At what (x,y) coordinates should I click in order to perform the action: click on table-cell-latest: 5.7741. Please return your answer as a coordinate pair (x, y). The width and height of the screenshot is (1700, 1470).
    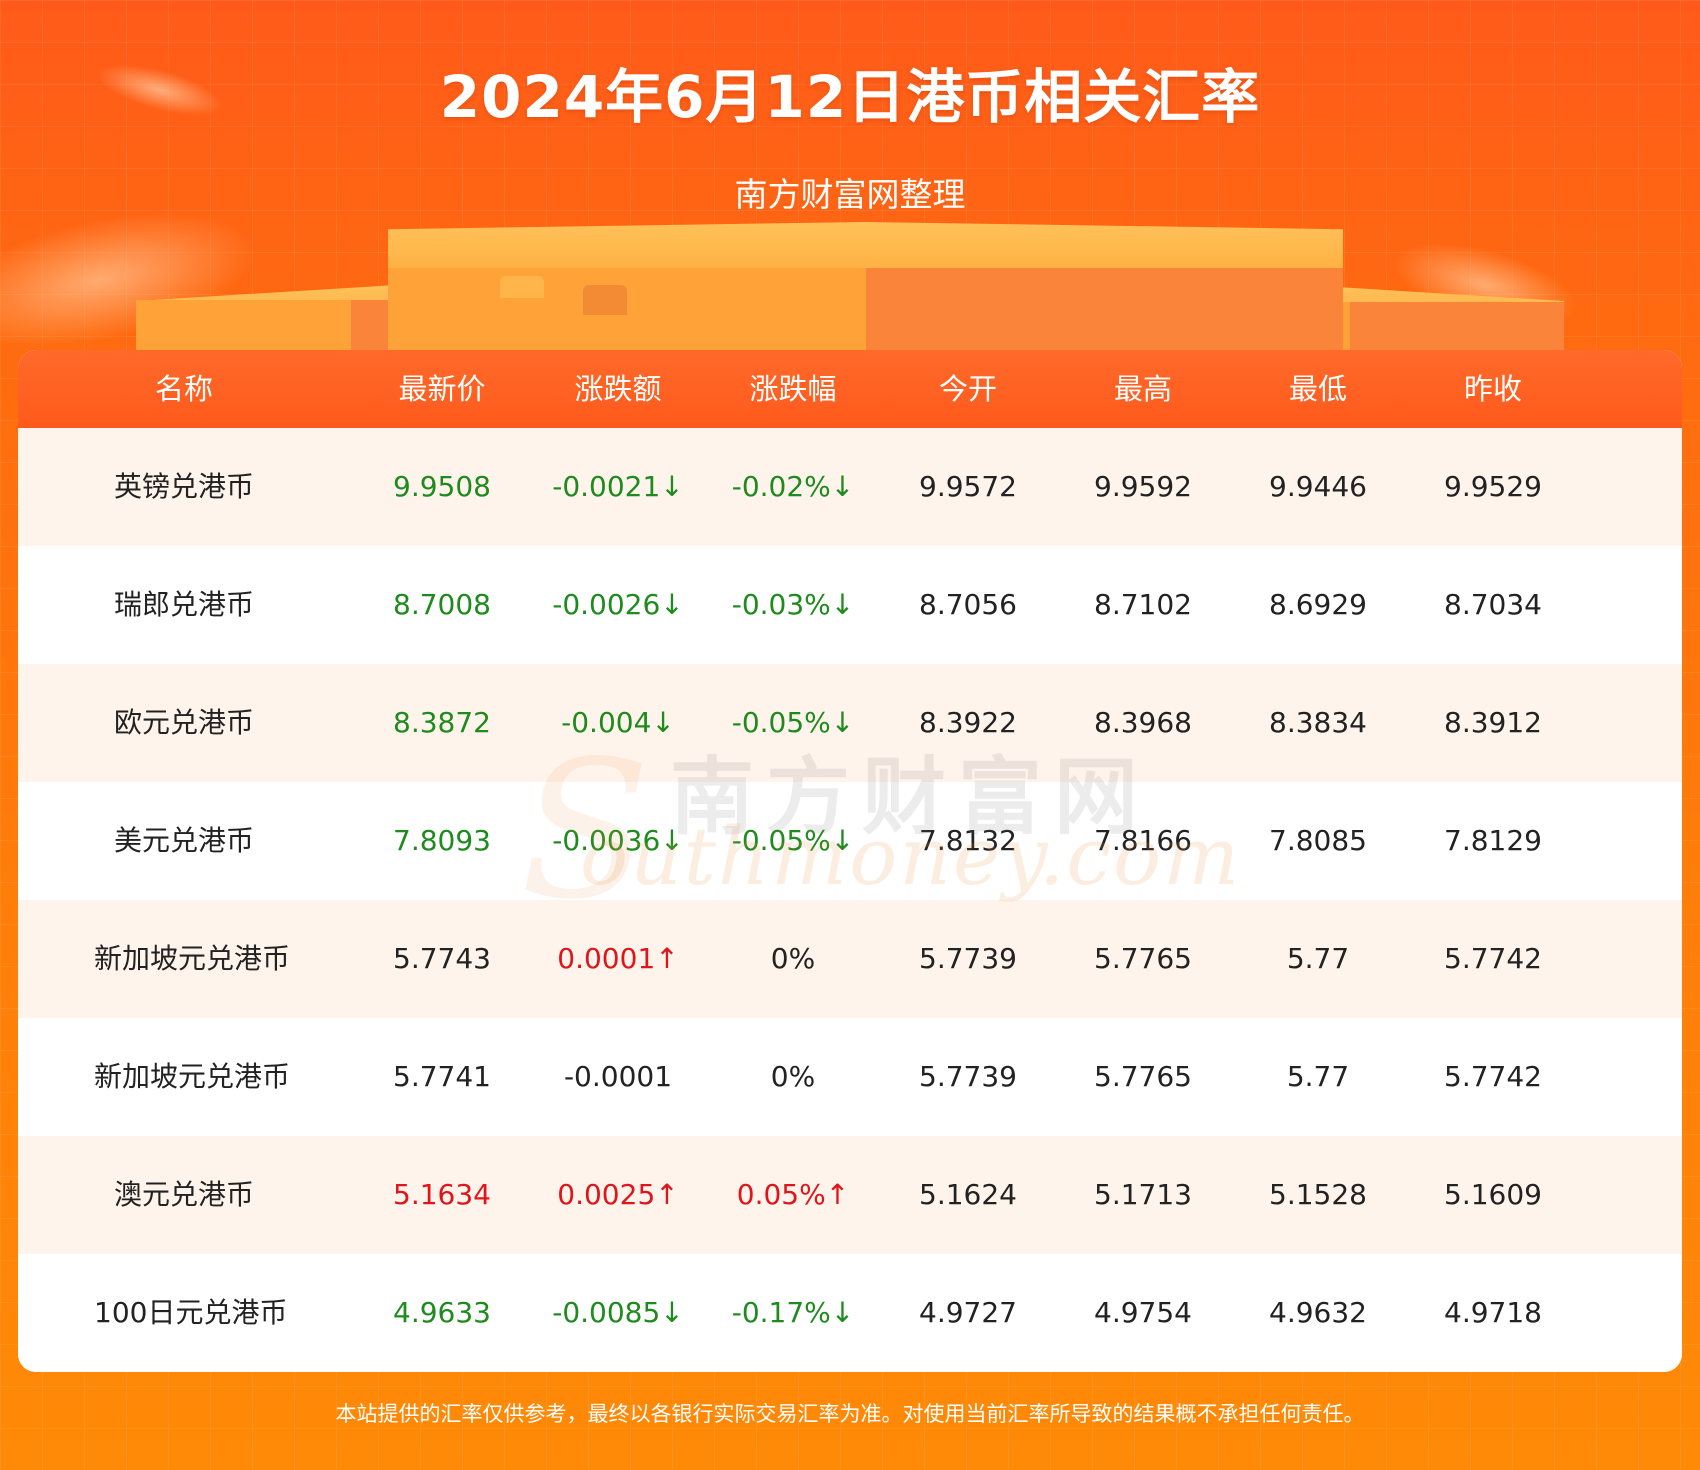
    Looking at the image, I should click on (442, 1076).